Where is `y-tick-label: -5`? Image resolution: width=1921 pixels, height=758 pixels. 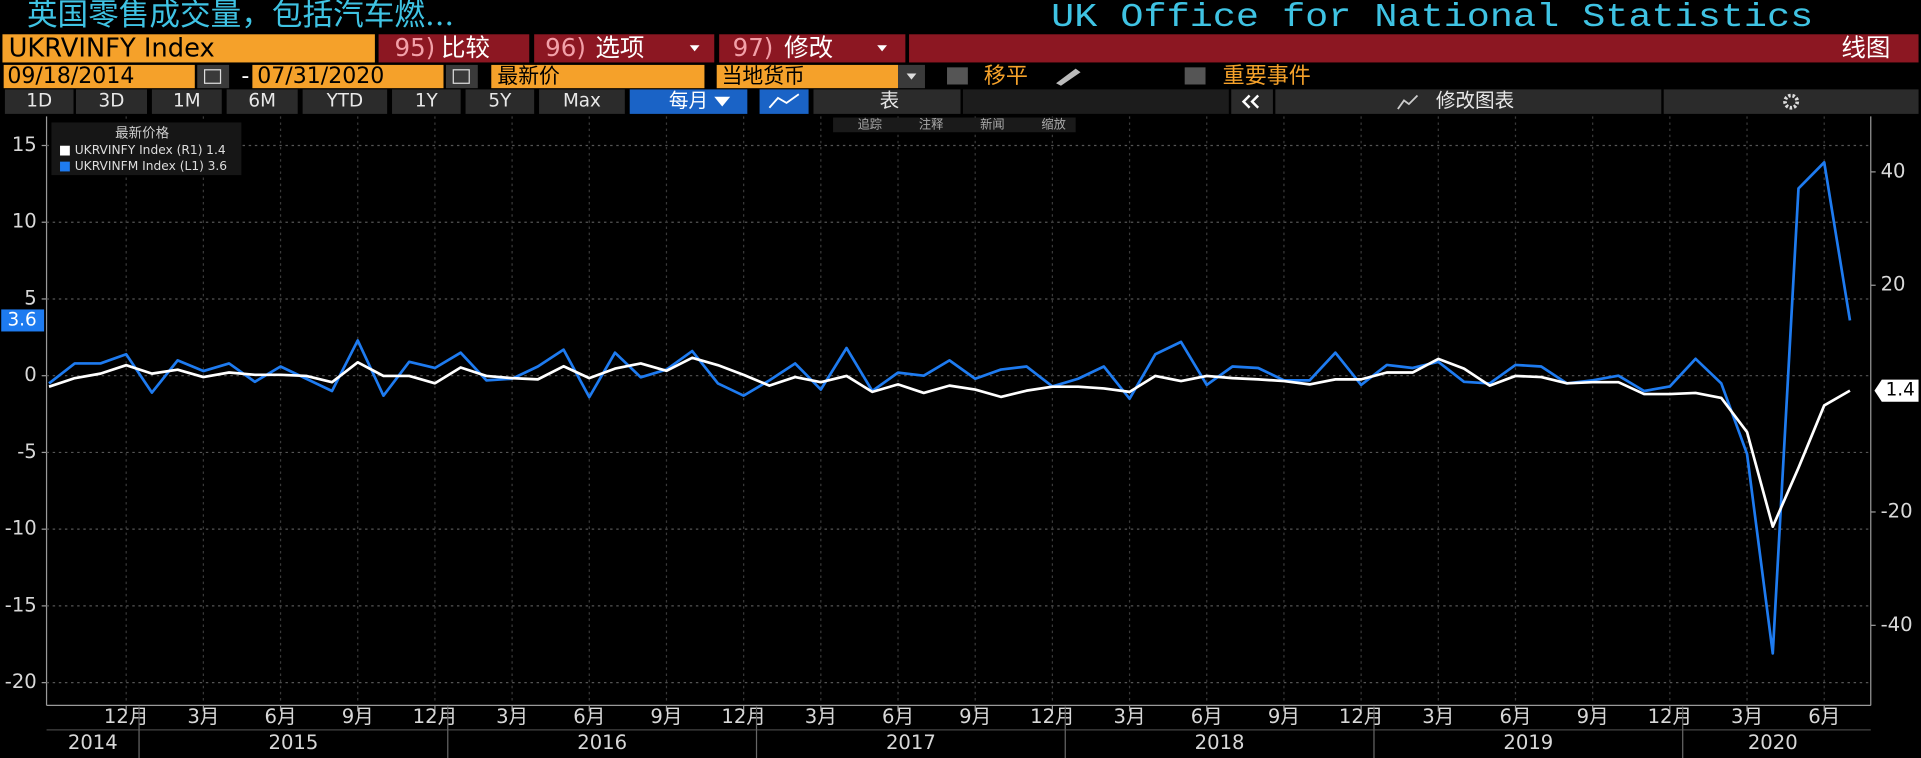
y-tick-label: -5 is located at coordinates (27, 451).